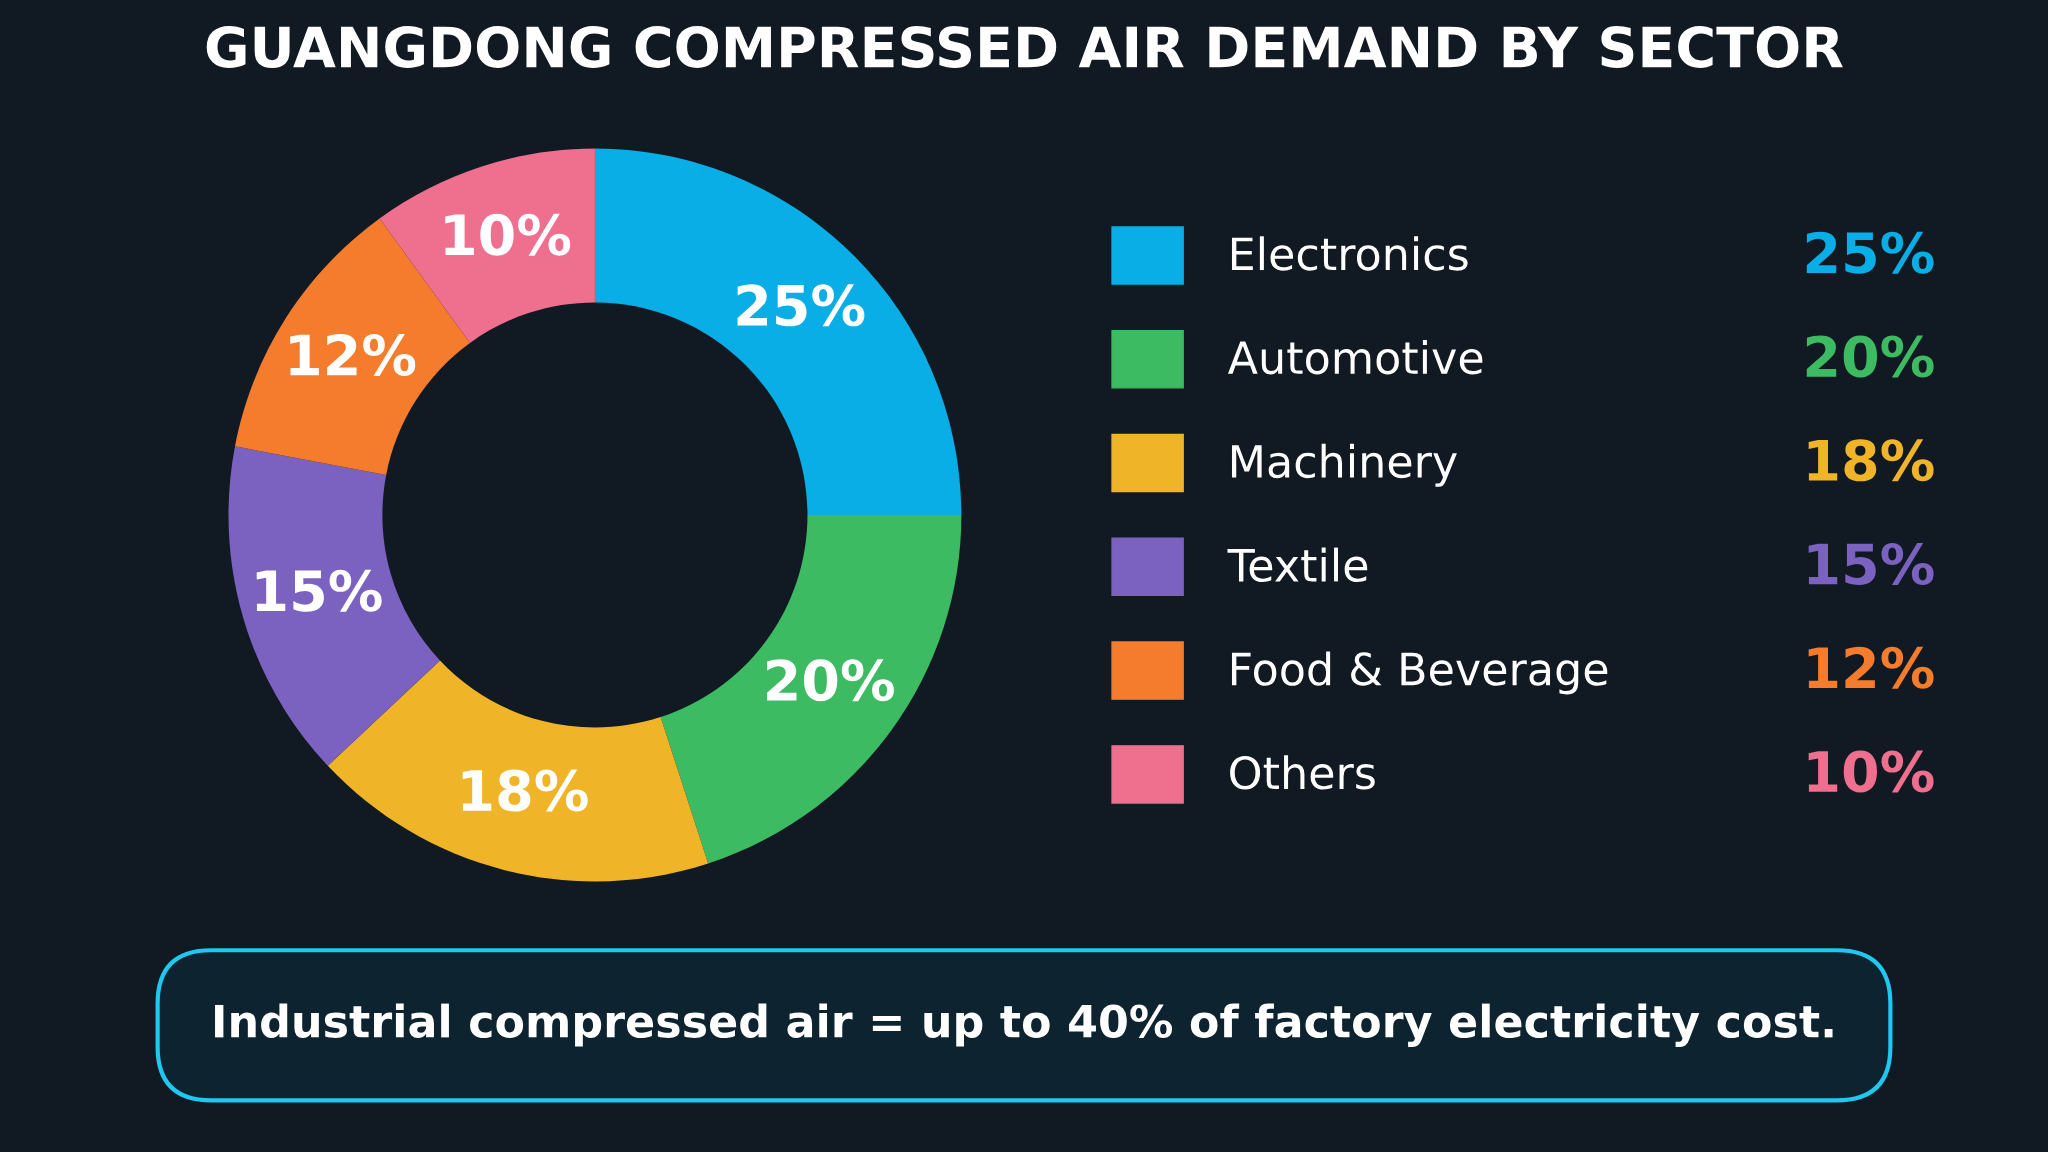 The height and width of the screenshot is (1152, 2048). Describe the element at coordinates (801, 305) in the screenshot. I see `data-label: 25%` at that location.